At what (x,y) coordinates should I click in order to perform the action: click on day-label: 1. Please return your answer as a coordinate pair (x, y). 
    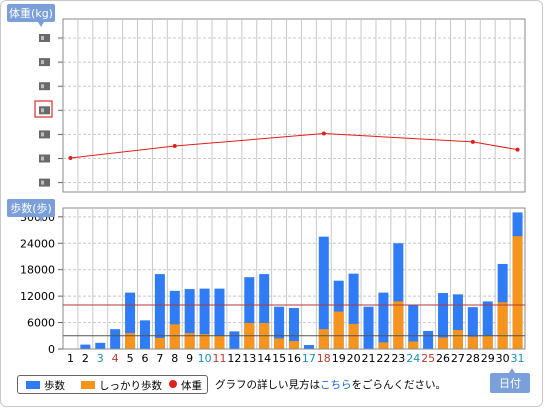
    Looking at the image, I should click on (70, 358).